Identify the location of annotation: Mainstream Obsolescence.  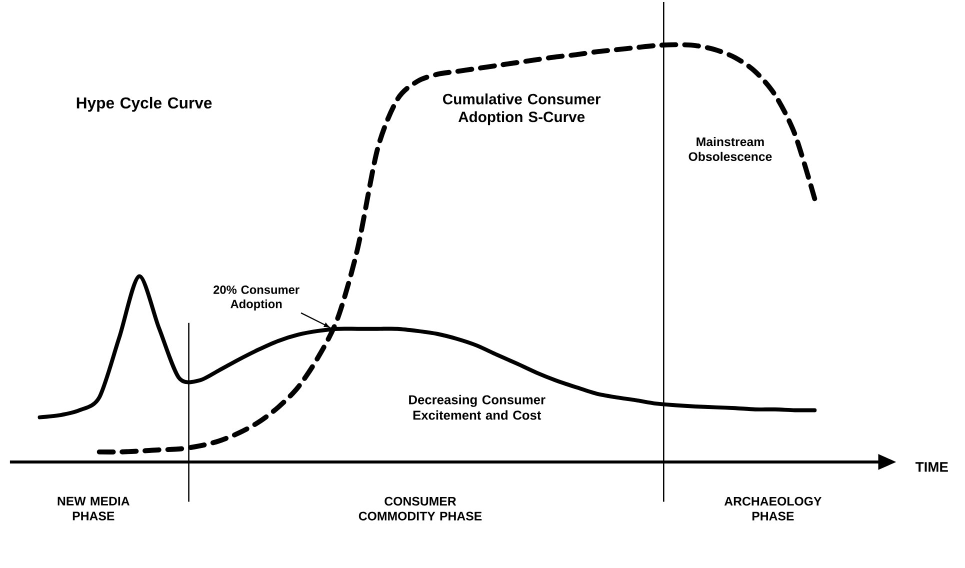
(730, 148).